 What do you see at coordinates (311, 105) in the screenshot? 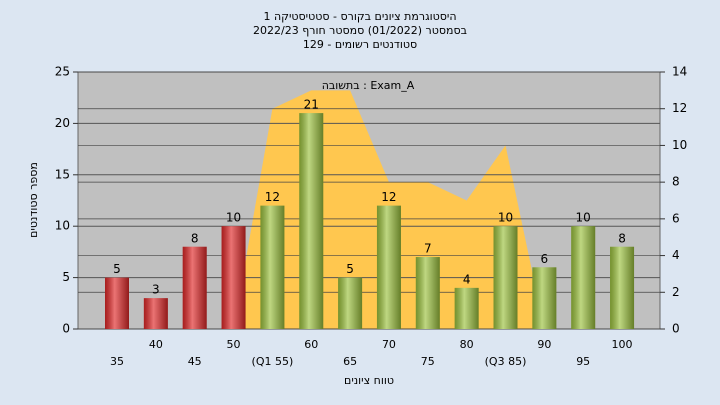
I see `data-label: 21` at bounding box center [311, 105].